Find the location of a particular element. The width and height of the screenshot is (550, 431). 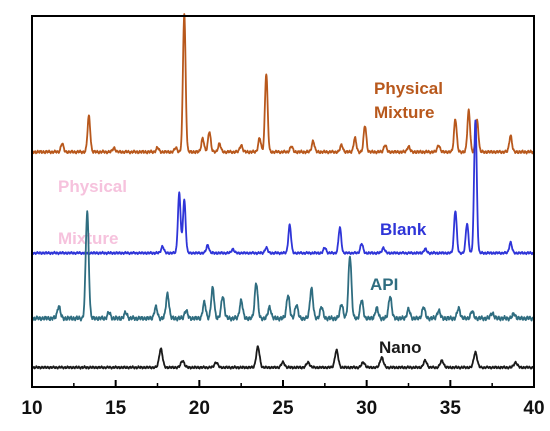

x-tick-label: 40 is located at coordinates (533, 408).